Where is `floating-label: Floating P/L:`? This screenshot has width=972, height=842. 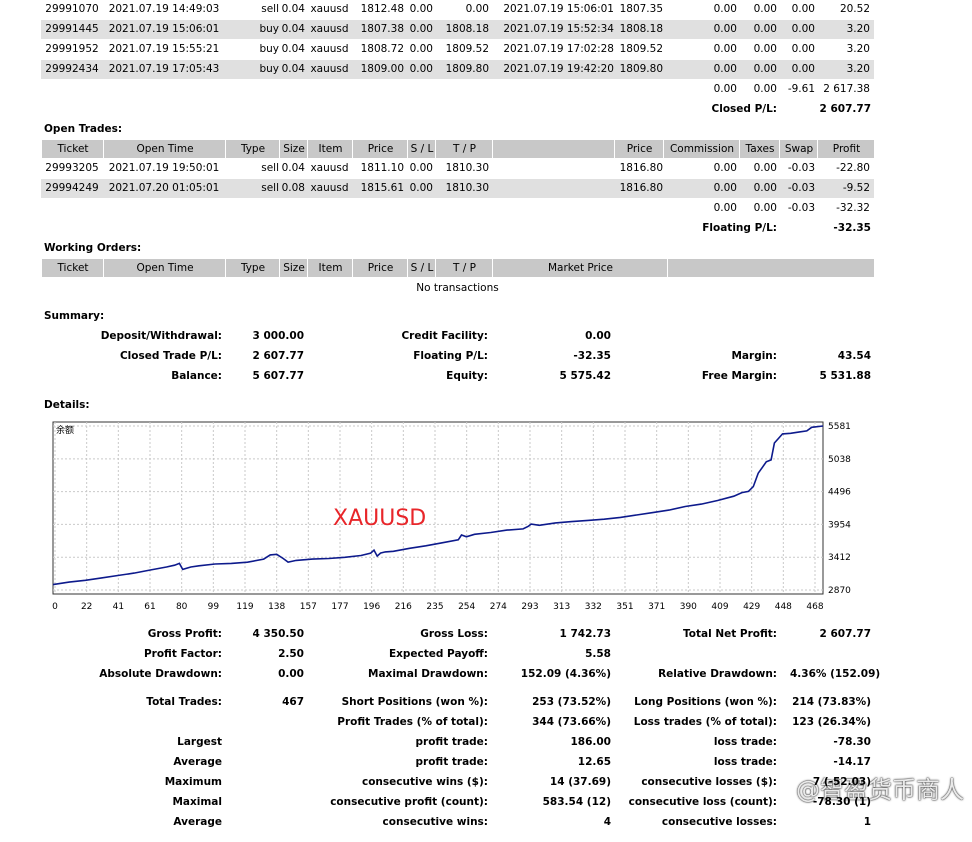 floating-label: Floating P/L: is located at coordinates (450, 356).